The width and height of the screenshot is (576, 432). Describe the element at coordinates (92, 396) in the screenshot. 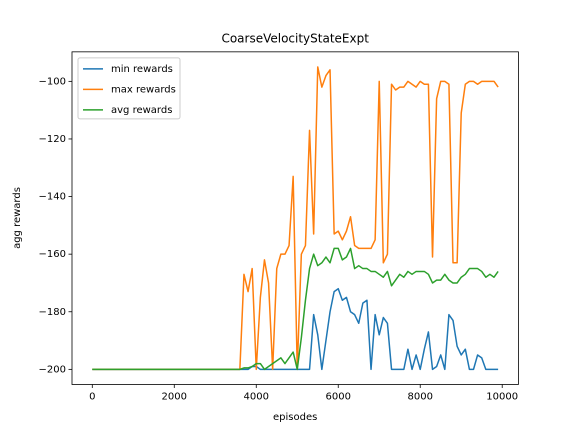

I see `x-tick-label: 0` at that location.